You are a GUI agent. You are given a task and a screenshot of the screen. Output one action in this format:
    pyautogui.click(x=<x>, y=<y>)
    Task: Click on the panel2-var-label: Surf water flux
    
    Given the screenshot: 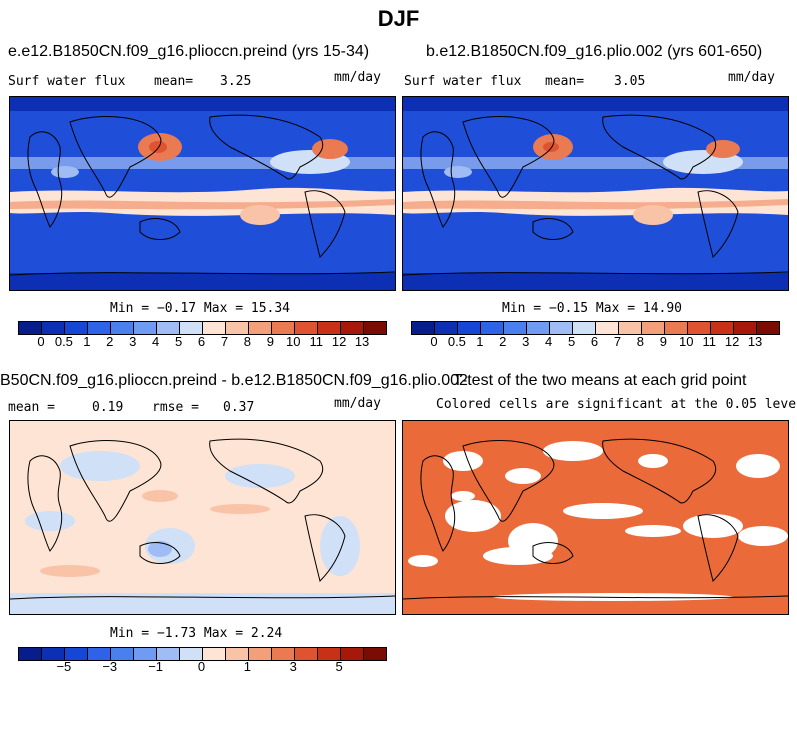 What is the action you would take?
    pyautogui.click(x=463, y=81)
    